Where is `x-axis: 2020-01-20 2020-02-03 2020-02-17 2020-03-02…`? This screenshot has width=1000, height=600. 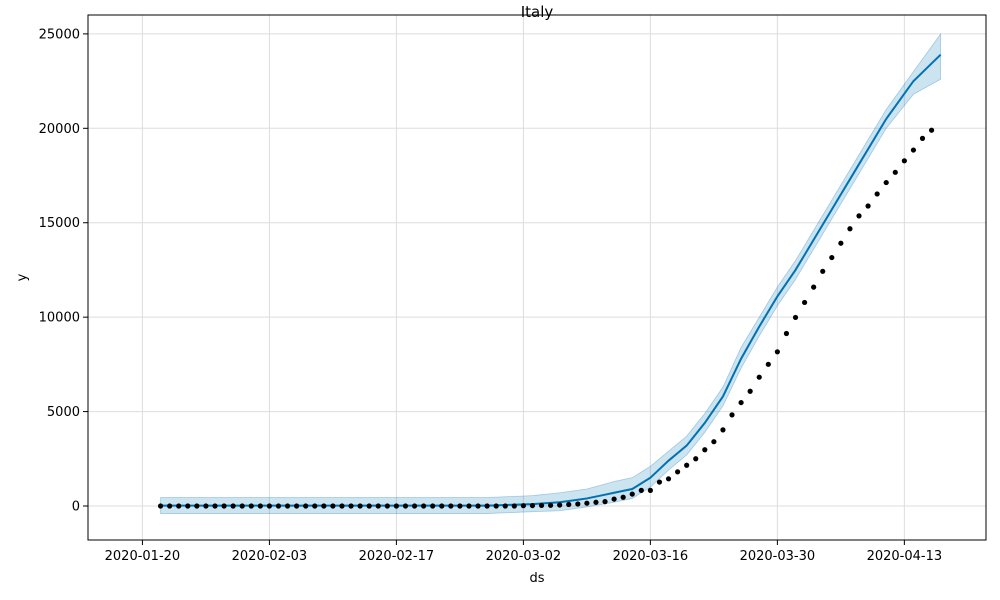
x-axis: 2020-01-20 2020-02-03 2020-02-17 2020-03-02… is located at coordinates (524, 552).